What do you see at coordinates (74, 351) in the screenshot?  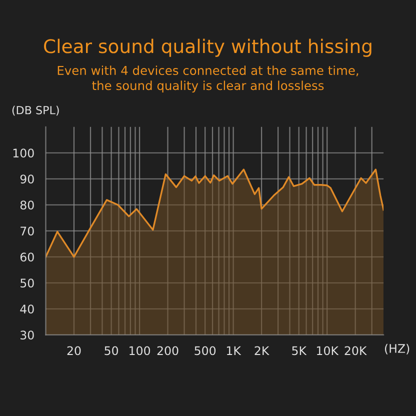 I see `x-tick-label: 20` at bounding box center [74, 351].